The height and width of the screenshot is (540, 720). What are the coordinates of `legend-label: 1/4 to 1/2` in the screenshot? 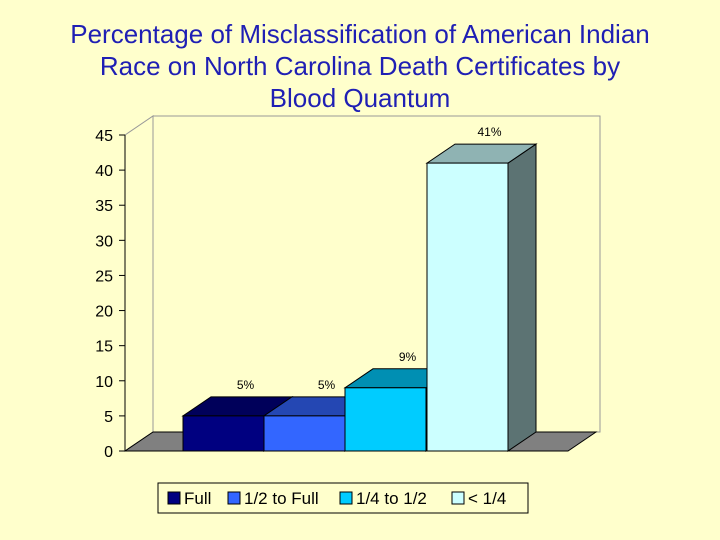 It's located at (391, 498).